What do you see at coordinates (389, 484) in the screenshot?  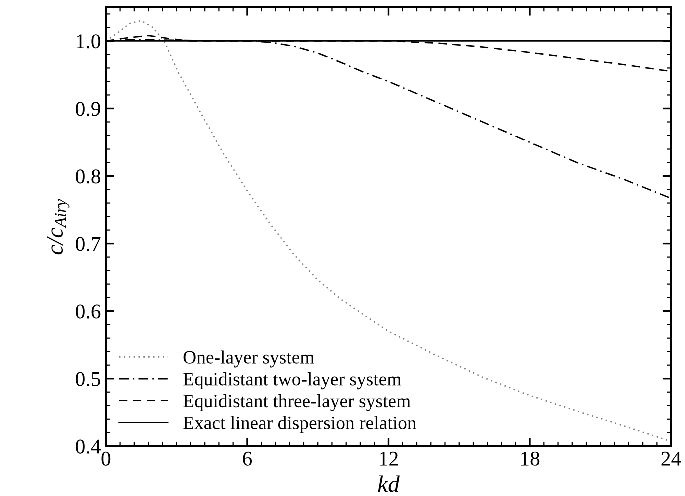 I see `x-axis-title: kd` at bounding box center [389, 484].